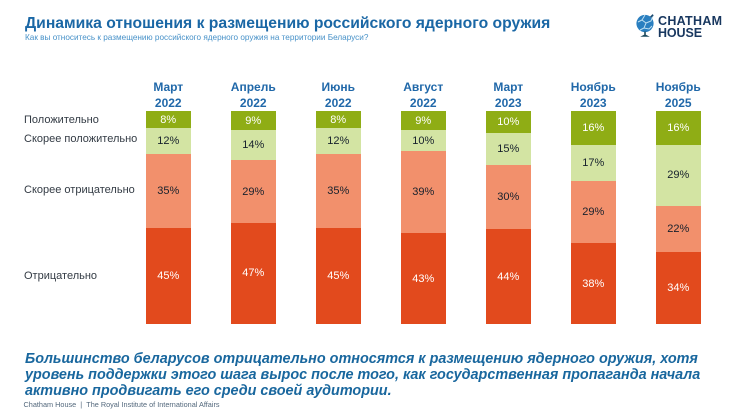  What do you see at coordinates (690, 21) in the screenshot?
I see `svg-text: CHATHAM` at bounding box center [690, 21].